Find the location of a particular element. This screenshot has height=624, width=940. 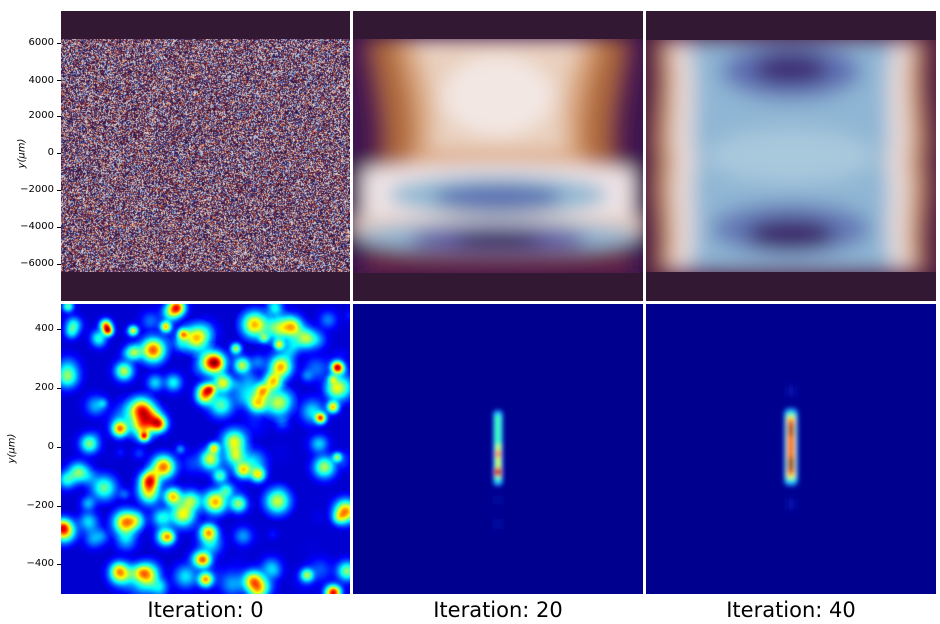

random-phase-noise is located at coordinates (205, 155).